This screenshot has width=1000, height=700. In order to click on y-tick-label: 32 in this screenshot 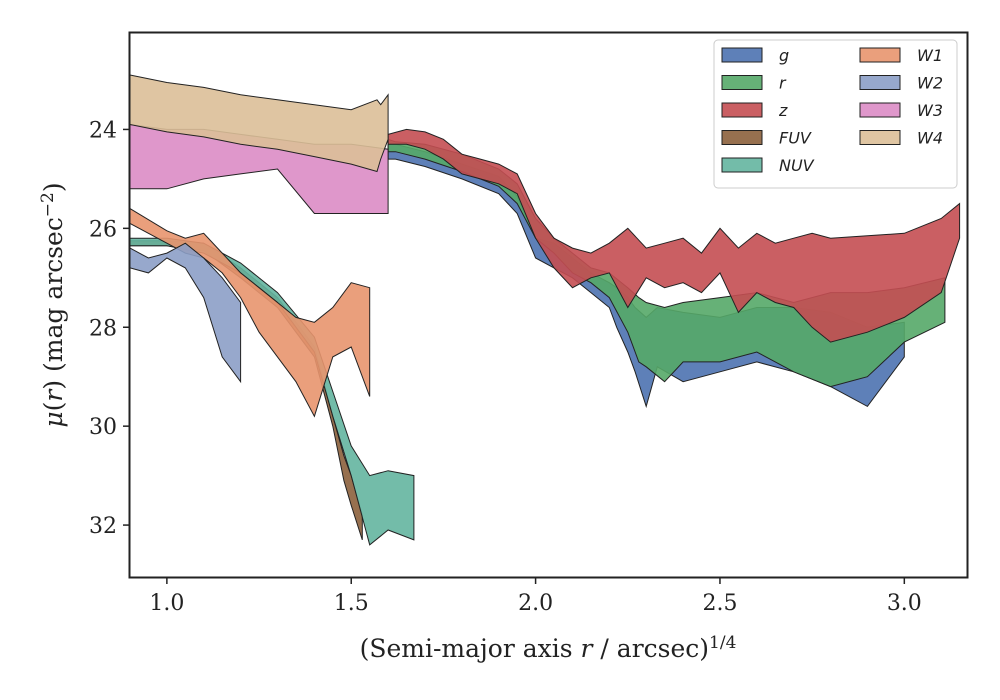, I will do `click(103, 526)`.